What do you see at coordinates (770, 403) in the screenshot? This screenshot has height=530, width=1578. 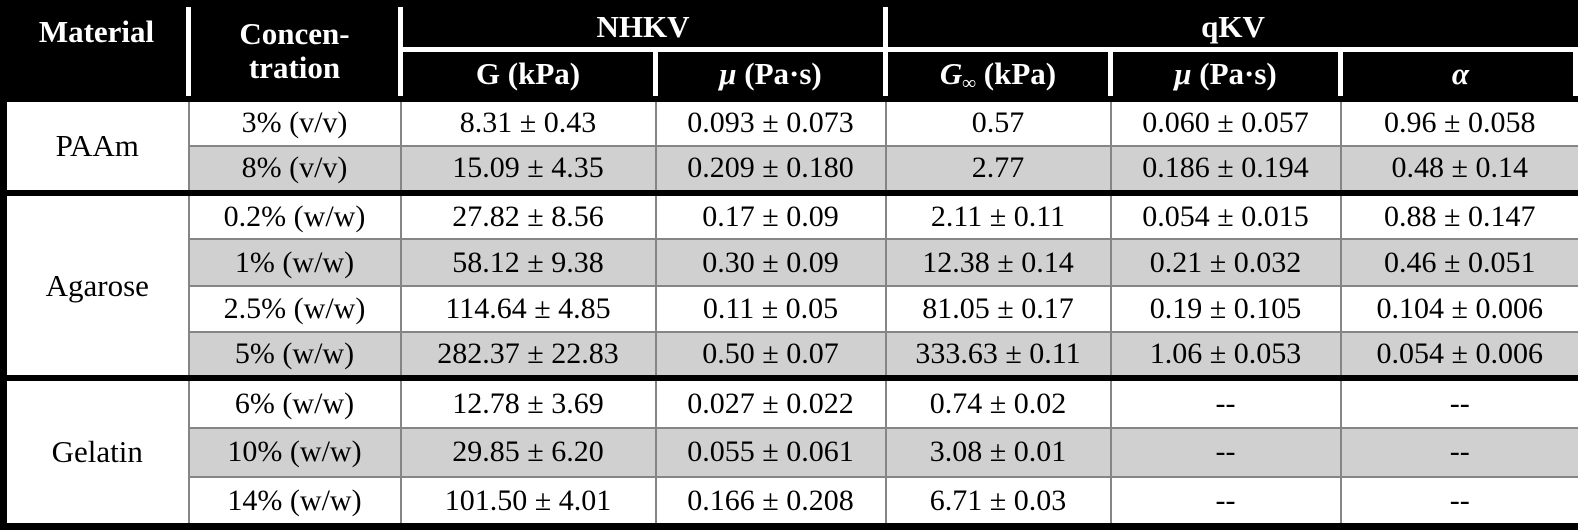 I see `value-mu-nhkv-cell: 0.027 ± 0.022` at bounding box center [770, 403].